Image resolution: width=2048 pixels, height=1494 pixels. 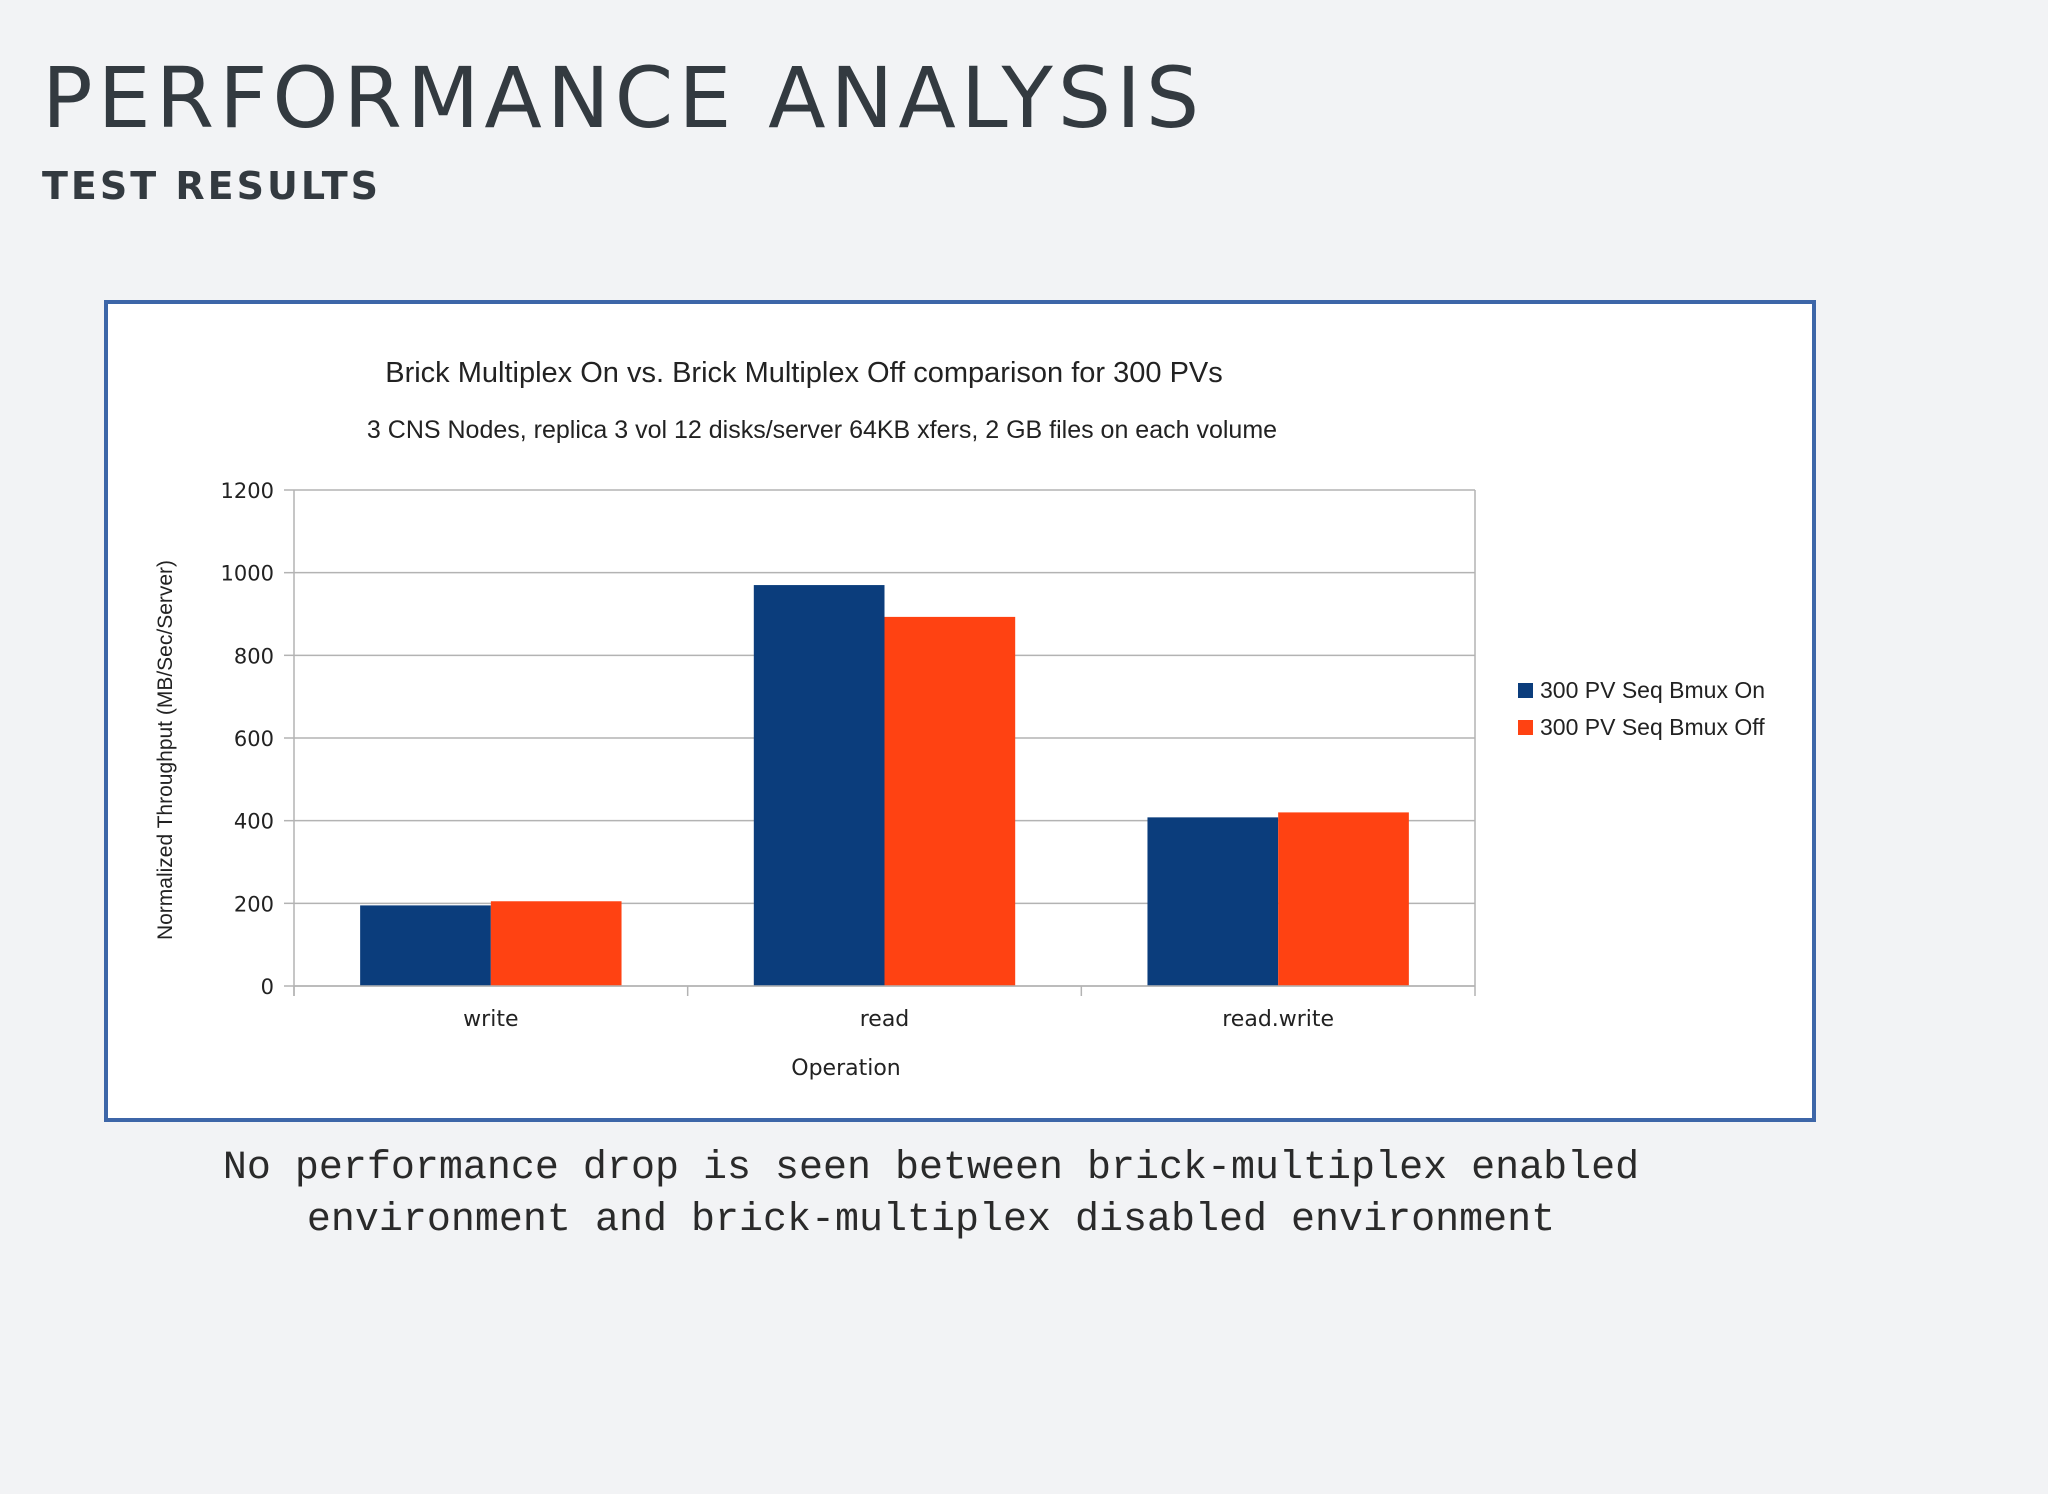 What do you see at coordinates (247, 574) in the screenshot?
I see `y-tick-label: 1000` at bounding box center [247, 574].